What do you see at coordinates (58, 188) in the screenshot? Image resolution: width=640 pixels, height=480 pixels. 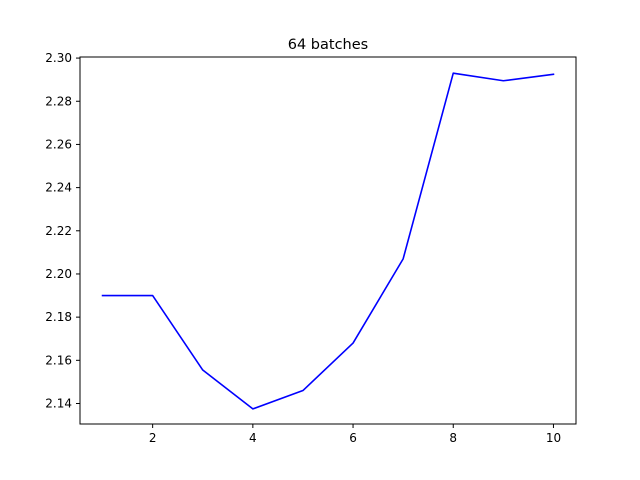 I see `y-tick-label: 2.24` at bounding box center [58, 188].